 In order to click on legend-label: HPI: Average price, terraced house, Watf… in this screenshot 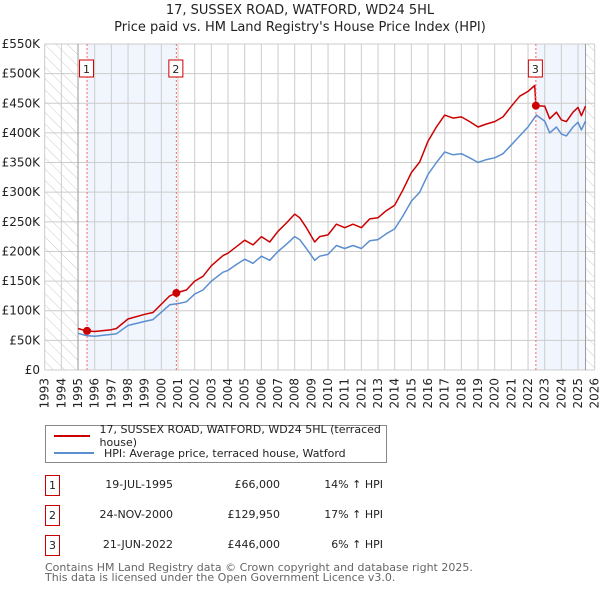, I will do `click(225, 453)`.